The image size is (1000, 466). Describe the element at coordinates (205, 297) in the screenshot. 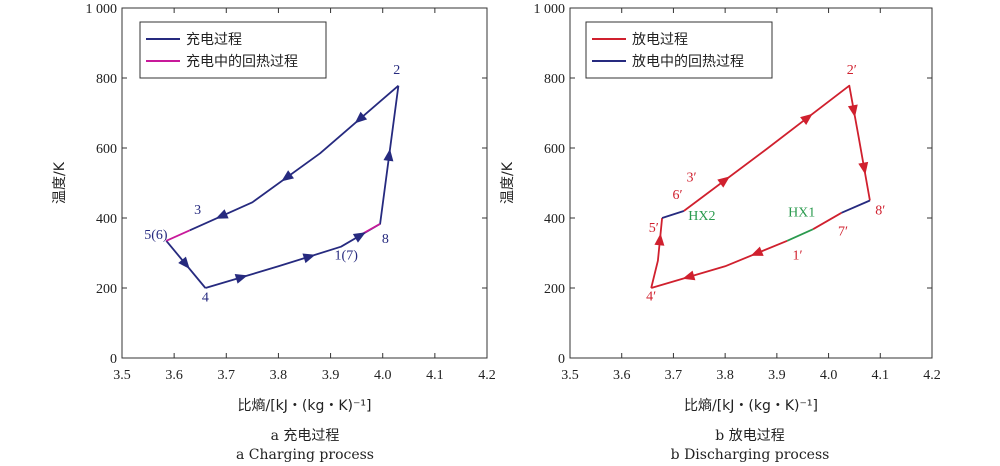

I see `state-point-label: 4` at that location.